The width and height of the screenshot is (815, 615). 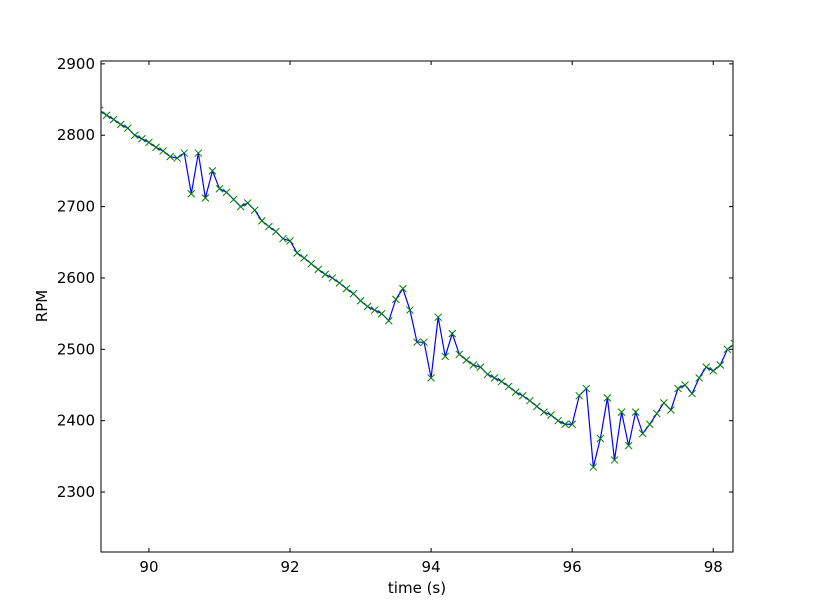 What do you see at coordinates (42, 306) in the screenshot?
I see `y-axis-label: RPM` at bounding box center [42, 306].